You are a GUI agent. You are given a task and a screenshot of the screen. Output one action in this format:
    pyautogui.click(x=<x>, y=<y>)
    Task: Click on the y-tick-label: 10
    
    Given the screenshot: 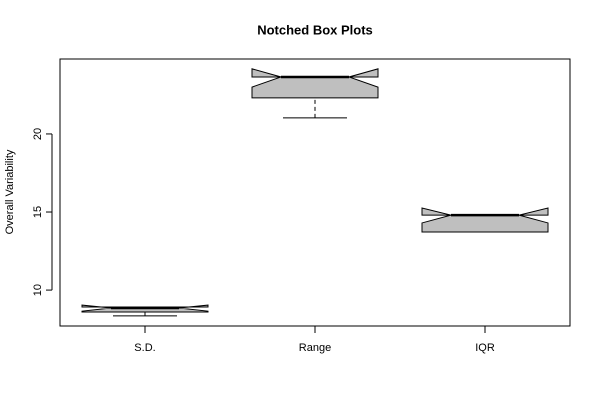 What is the action you would take?
    pyautogui.click(x=38, y=290)
    